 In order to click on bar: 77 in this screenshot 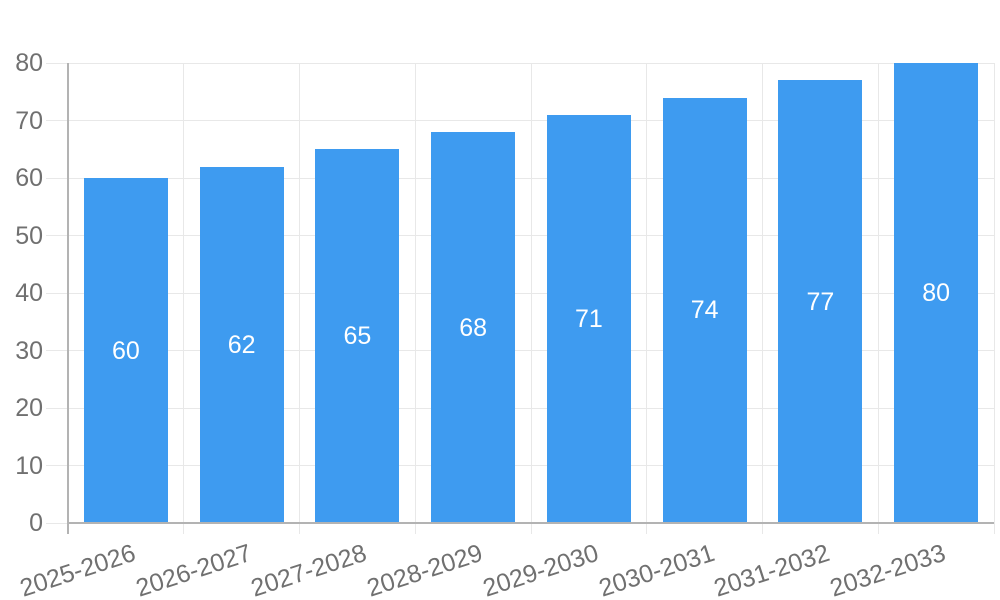, I will do `click(820, 301)`.